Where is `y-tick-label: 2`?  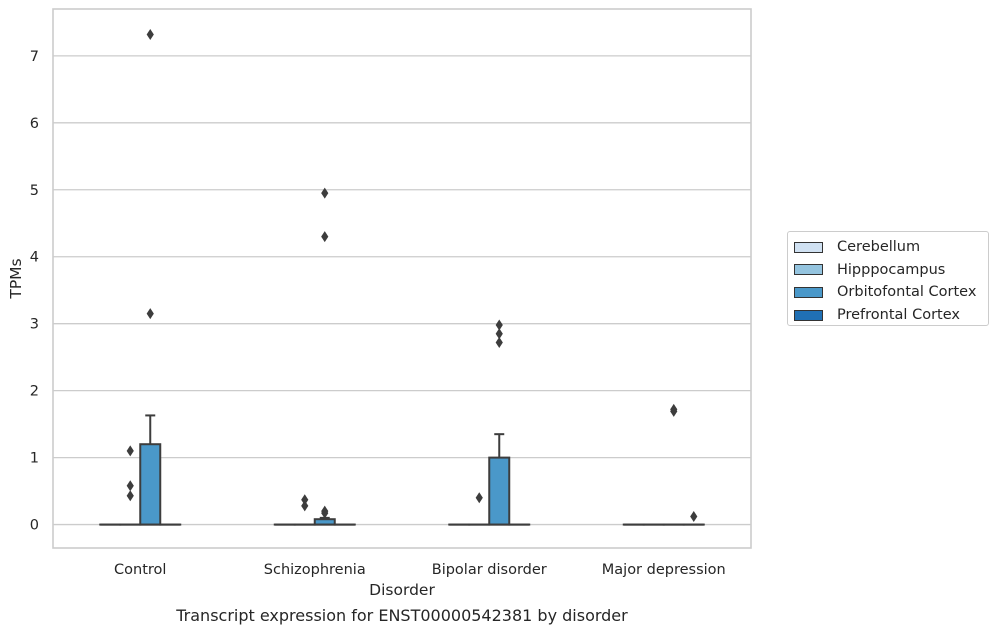
y-tick-label: 2 is located at coordinates (34, 392).